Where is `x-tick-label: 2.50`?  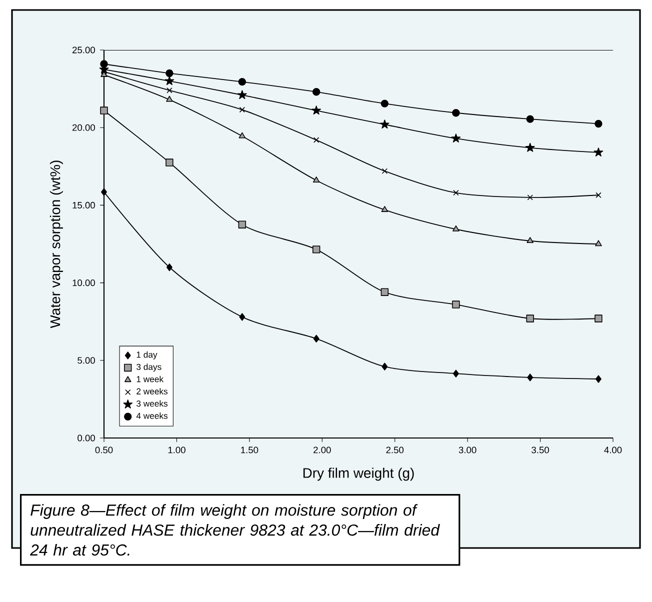
x-tick-label: 2.50 is located at coordinates (395, 450).